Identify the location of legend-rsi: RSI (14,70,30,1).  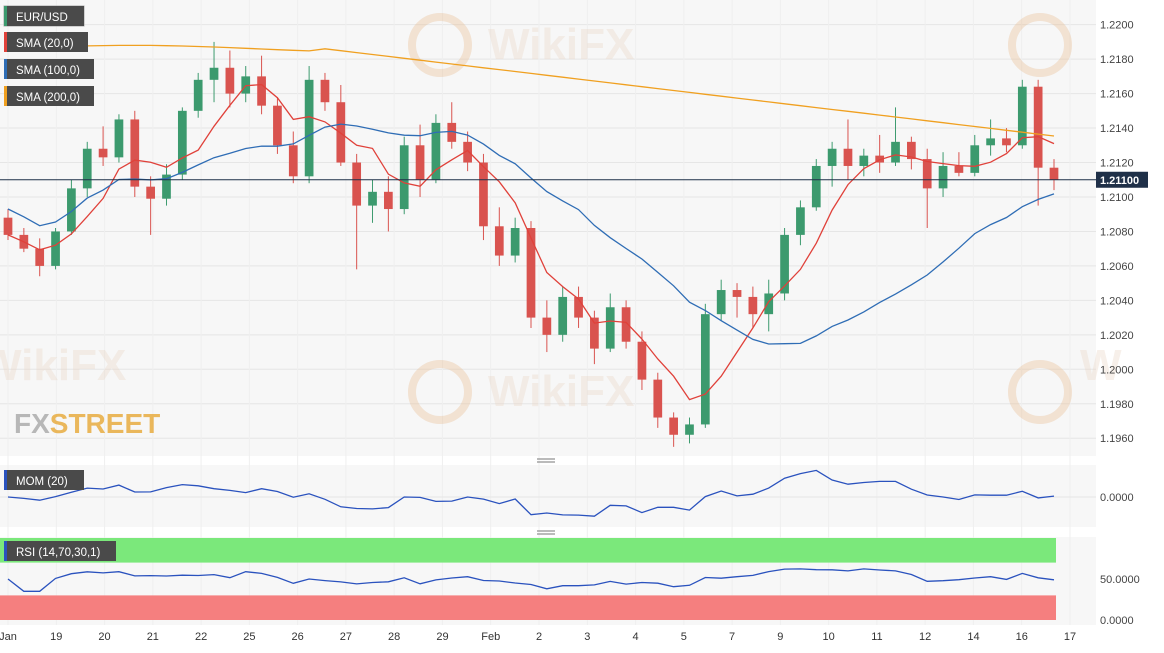
(60, 551).